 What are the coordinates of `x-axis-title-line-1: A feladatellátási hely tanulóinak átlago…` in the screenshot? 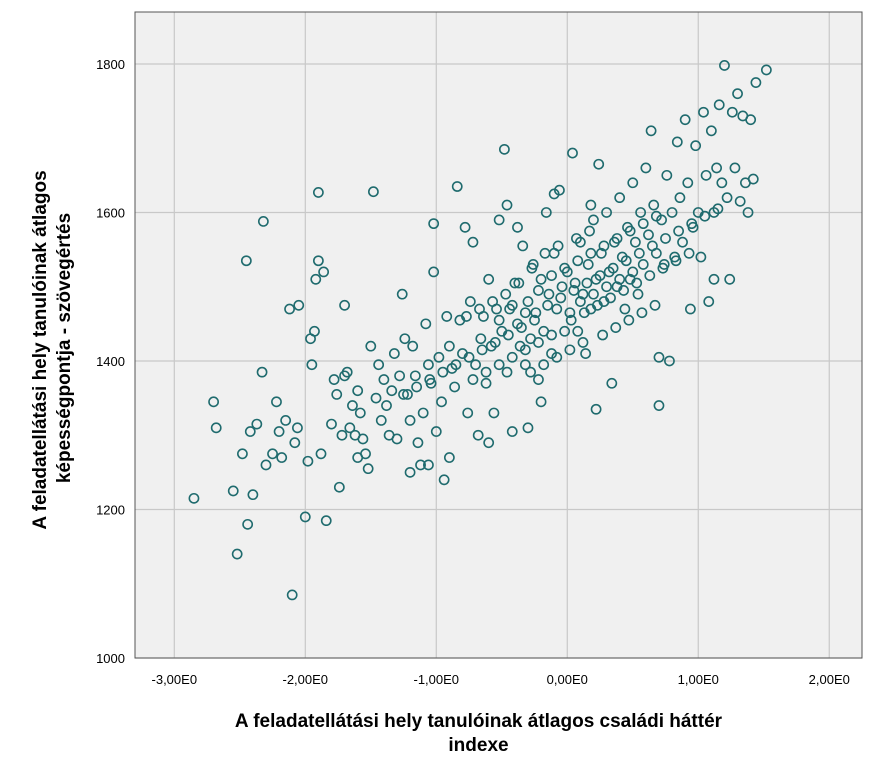 It's located at (479, 721).